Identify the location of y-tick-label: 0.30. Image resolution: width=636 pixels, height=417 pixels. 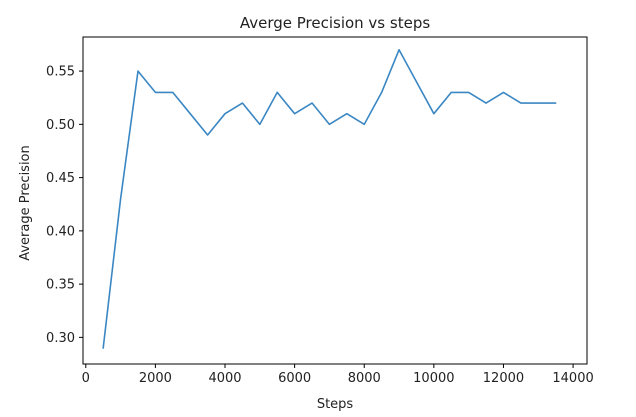
(60, 338).